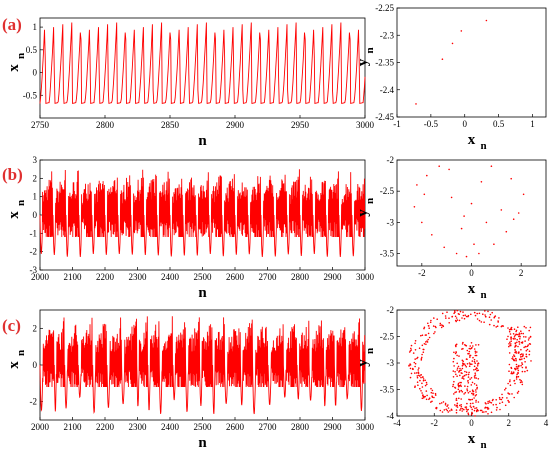 The height and width of the screenshot is (453, 550). What do you see at coordinates (384, 117) in the screenshot?
I see `y-tick-label: -2.45` at bounding box center [384, 117].